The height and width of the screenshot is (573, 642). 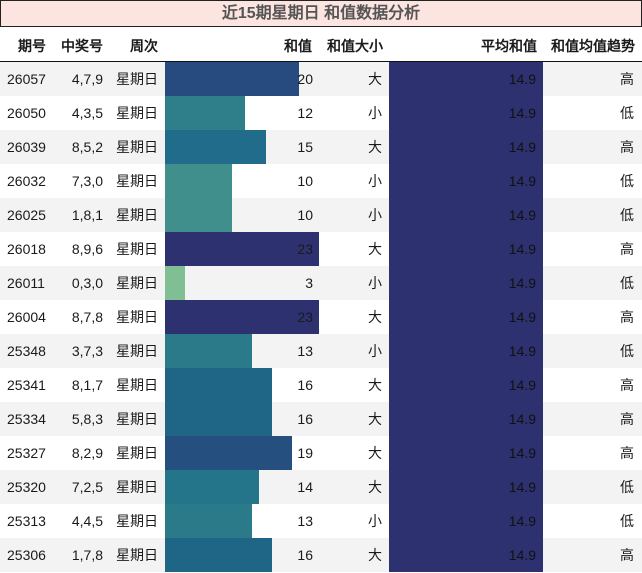 I want to click on table-row: 25306 1,7,8 星期日 16 大 14.9 高, so click(x=321, y=555).